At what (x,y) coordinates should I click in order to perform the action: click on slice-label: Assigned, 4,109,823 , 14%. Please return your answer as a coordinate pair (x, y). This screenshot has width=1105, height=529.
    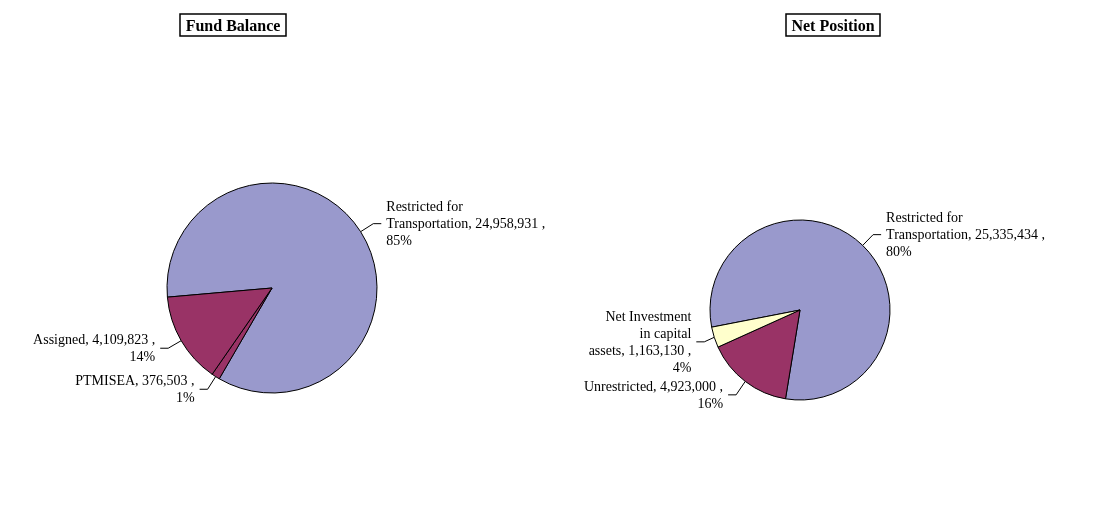
    Looking at the image, I should click on (94, 348).